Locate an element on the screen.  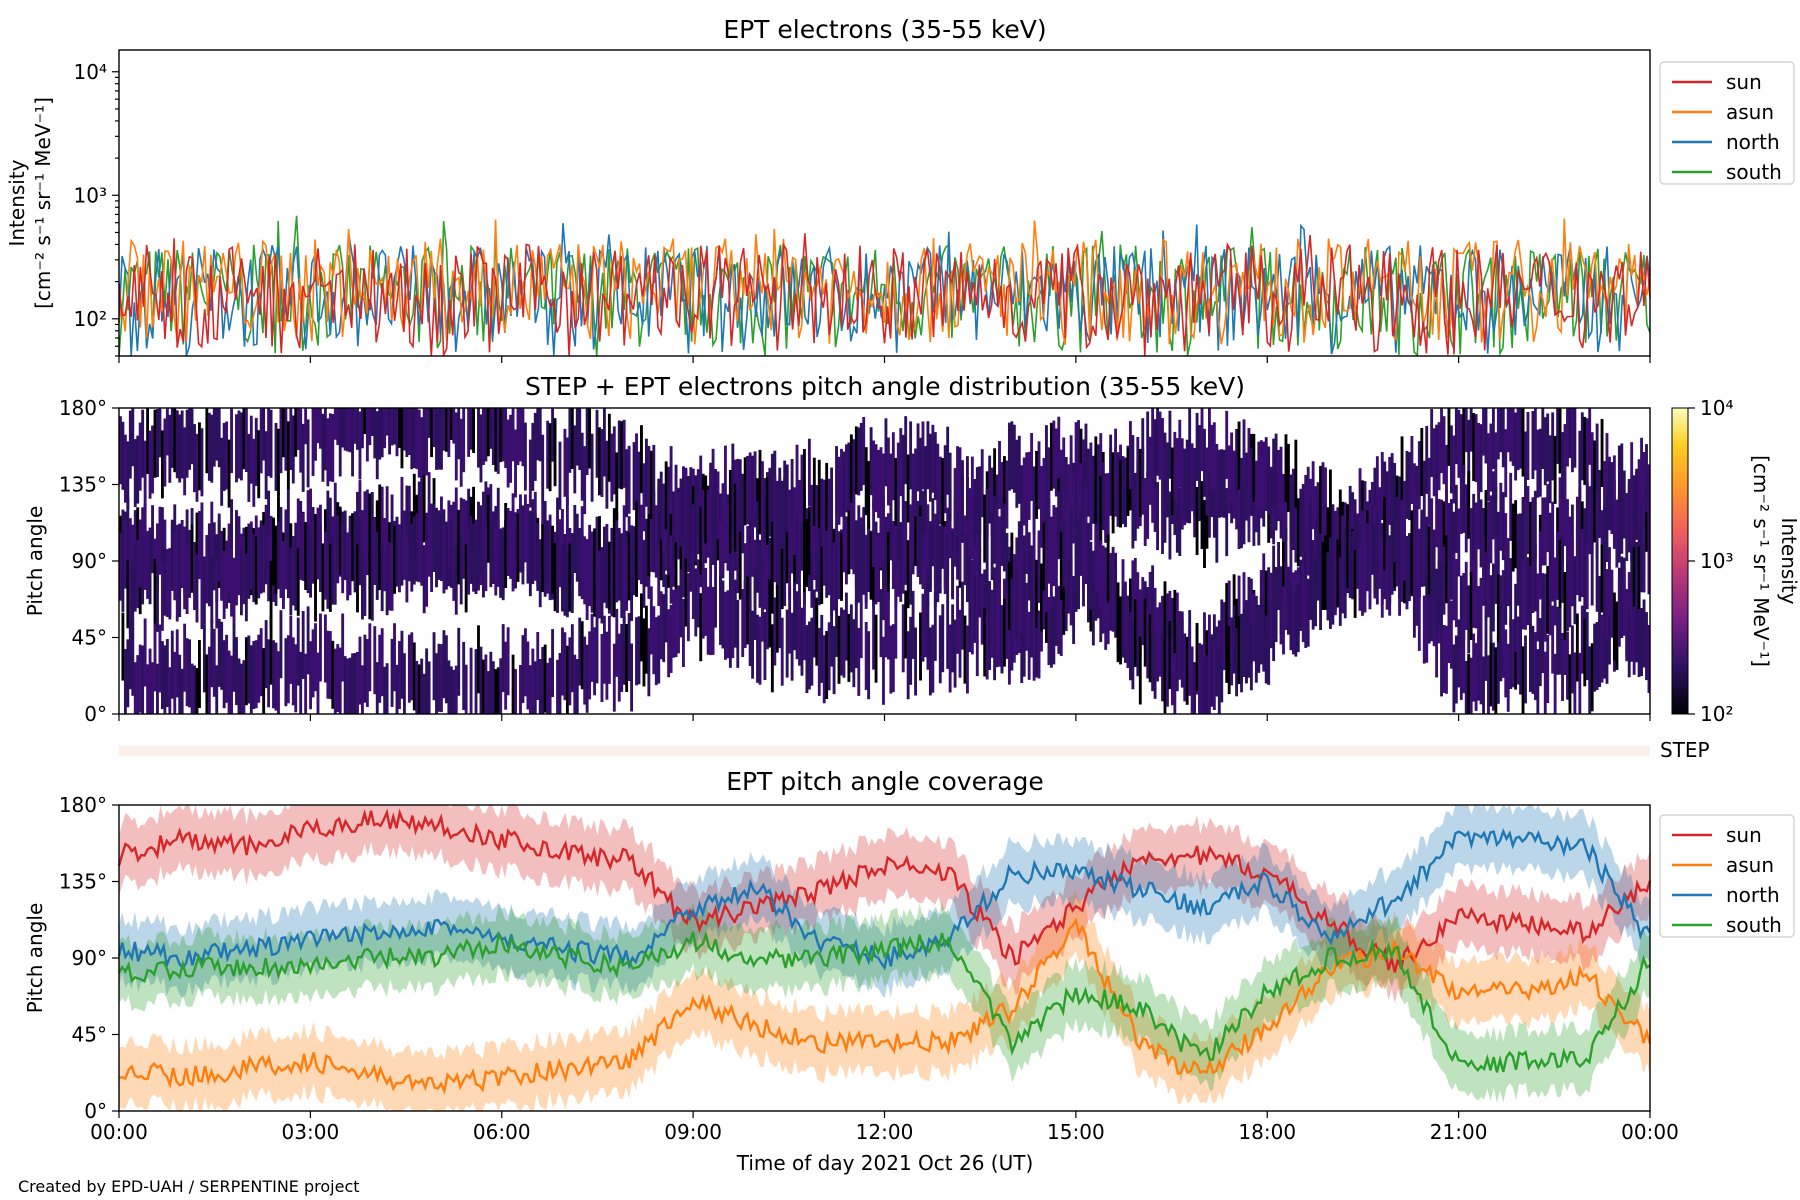
y-tick-label: 0° is located at coordinates (95, 1111).